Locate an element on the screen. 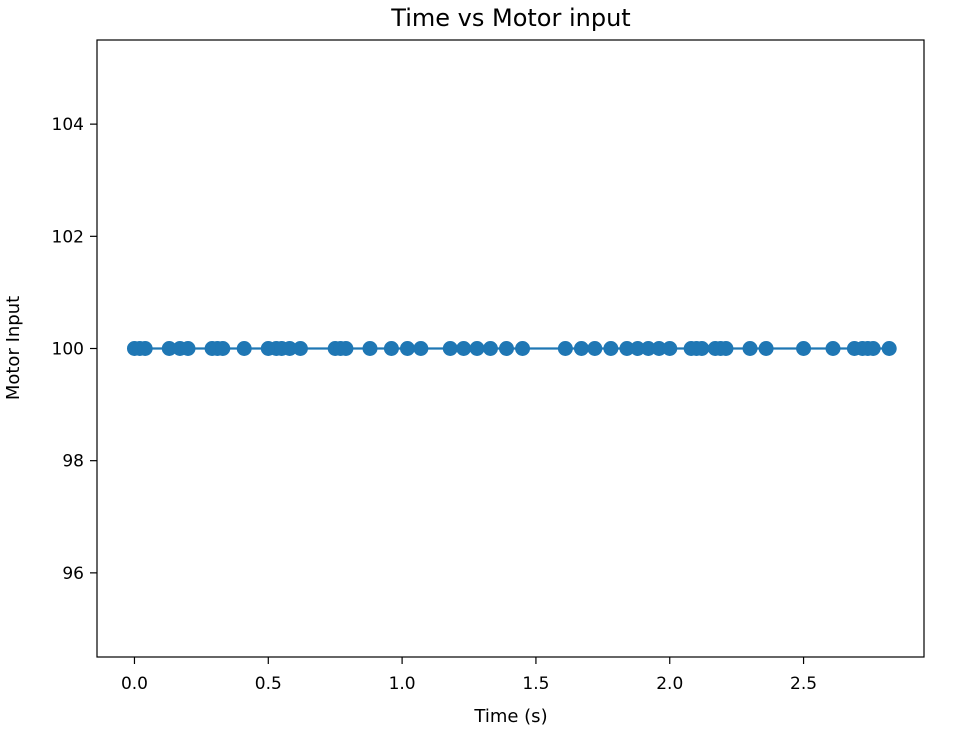 This screenshot has width=956, height=747. y-axis-label: Motor Input is located at coordinates (13, 348).